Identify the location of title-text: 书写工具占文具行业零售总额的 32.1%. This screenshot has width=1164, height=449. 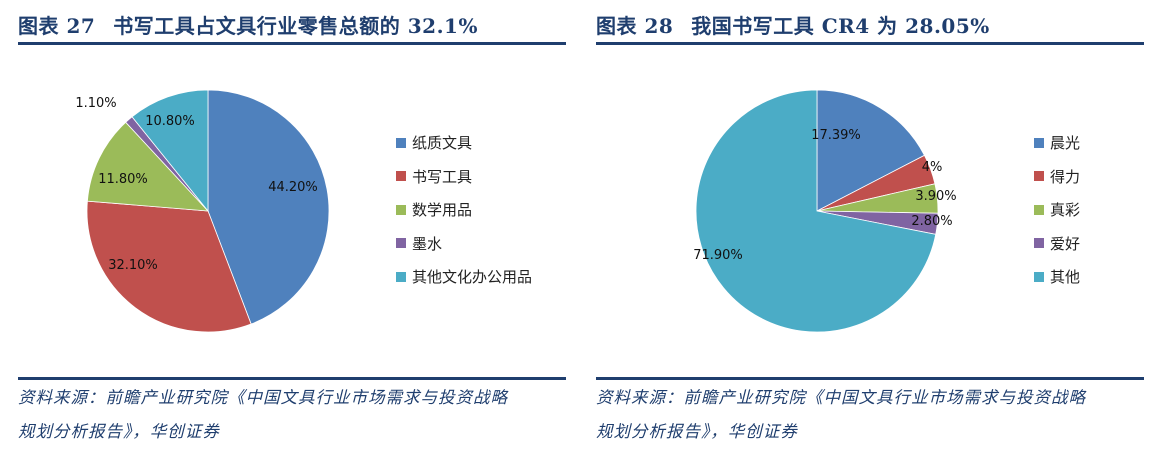
(295, 26).